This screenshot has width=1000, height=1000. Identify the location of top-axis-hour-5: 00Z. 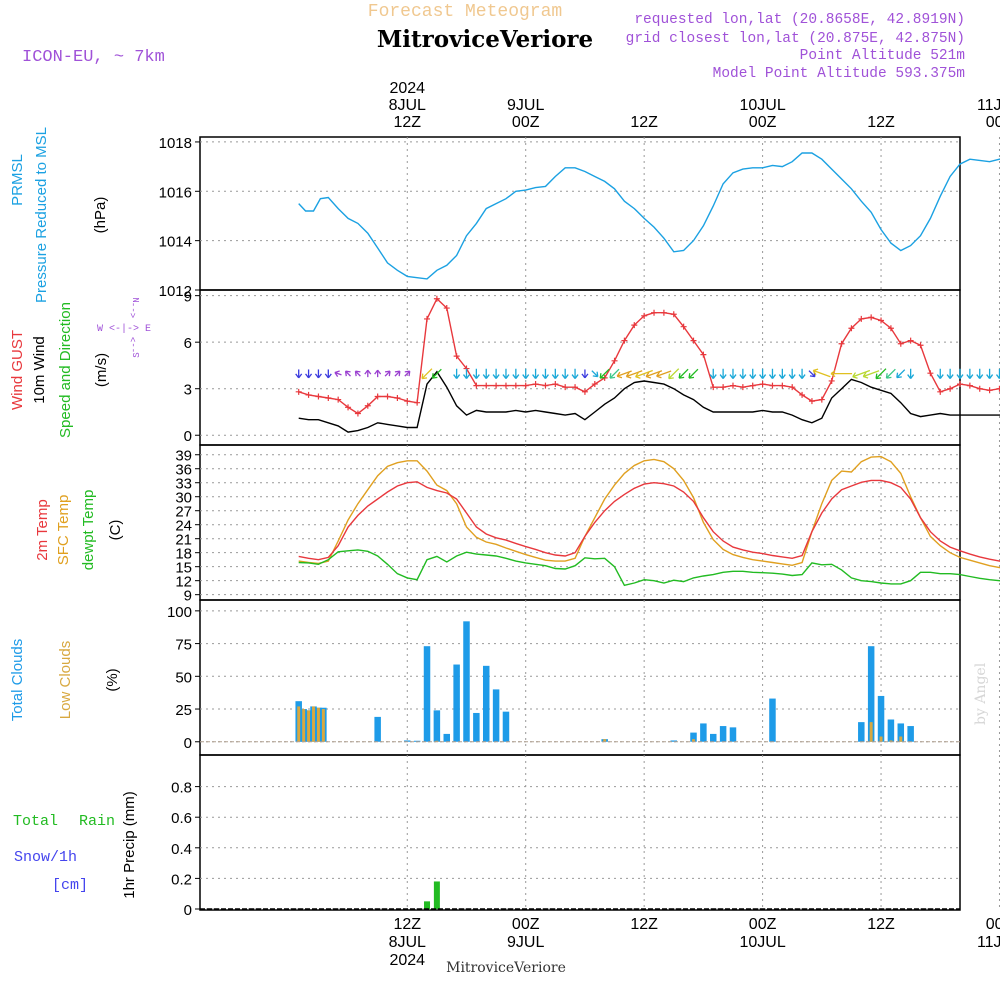
(993, 122).